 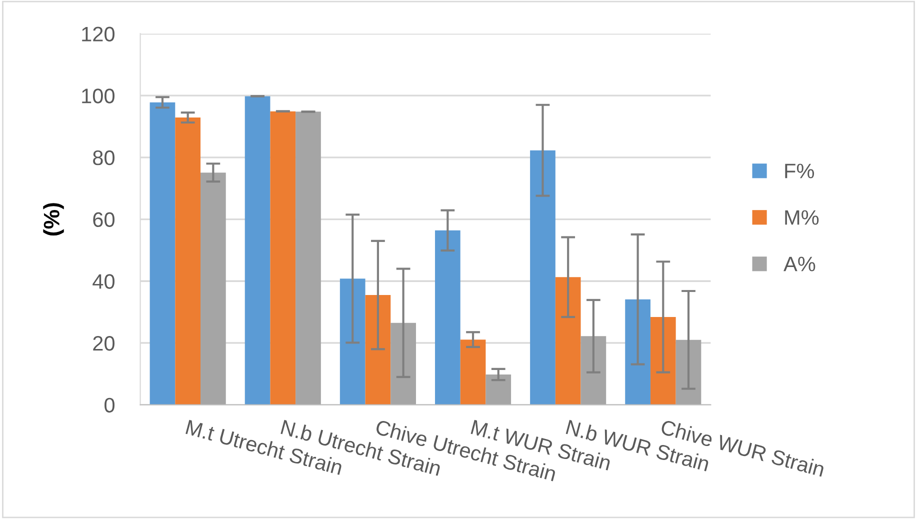 I want to click on y-tick-label: 100, so click(x=98, y=96).